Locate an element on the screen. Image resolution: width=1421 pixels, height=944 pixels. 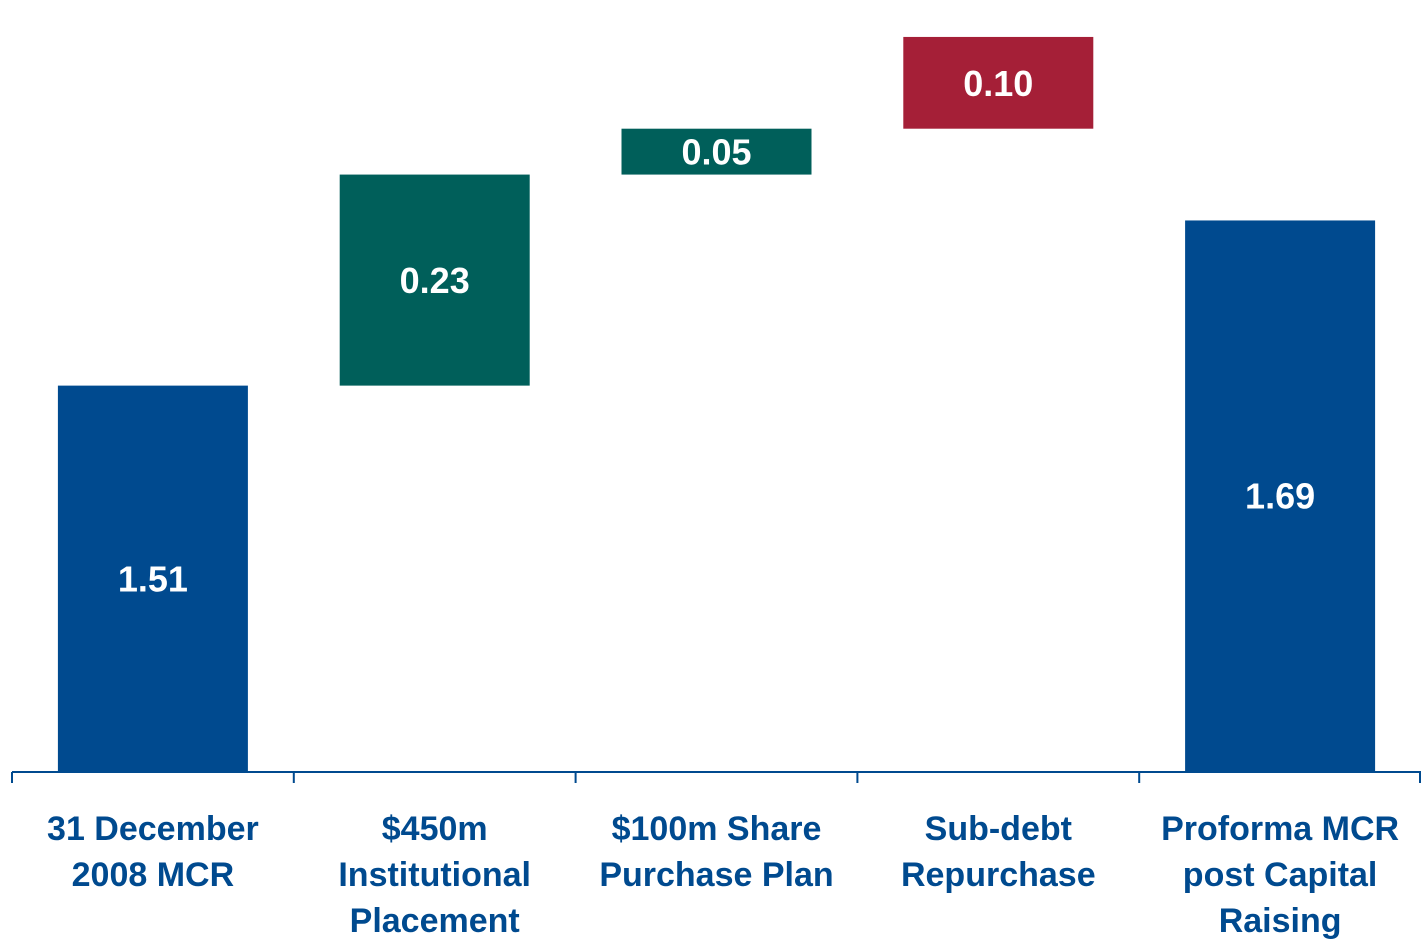
value-label-2: 0.23 is located at coordinates (435, 280).